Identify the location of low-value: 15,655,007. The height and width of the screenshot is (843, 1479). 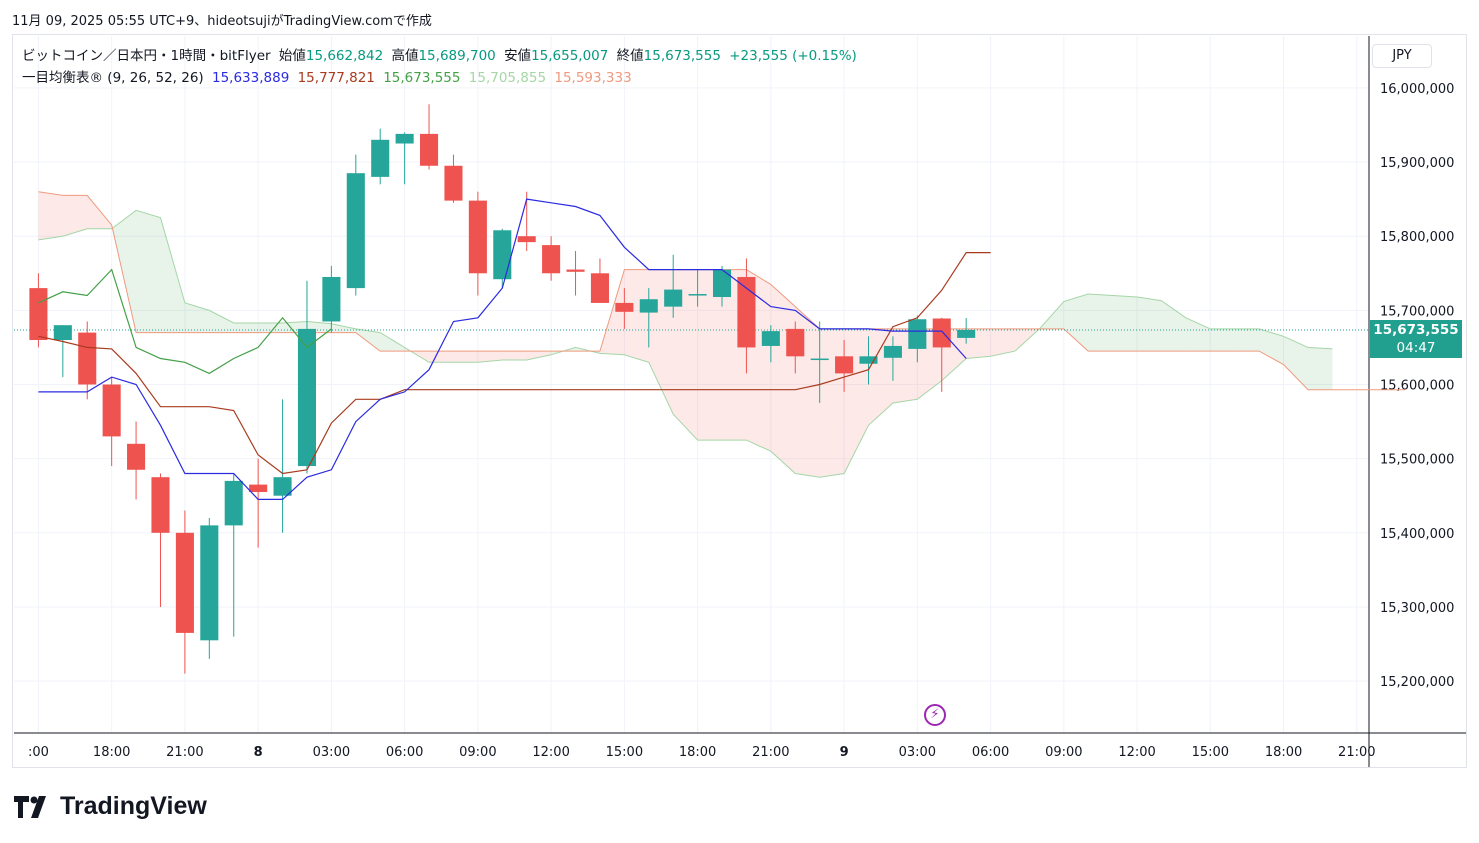
(570, 56).